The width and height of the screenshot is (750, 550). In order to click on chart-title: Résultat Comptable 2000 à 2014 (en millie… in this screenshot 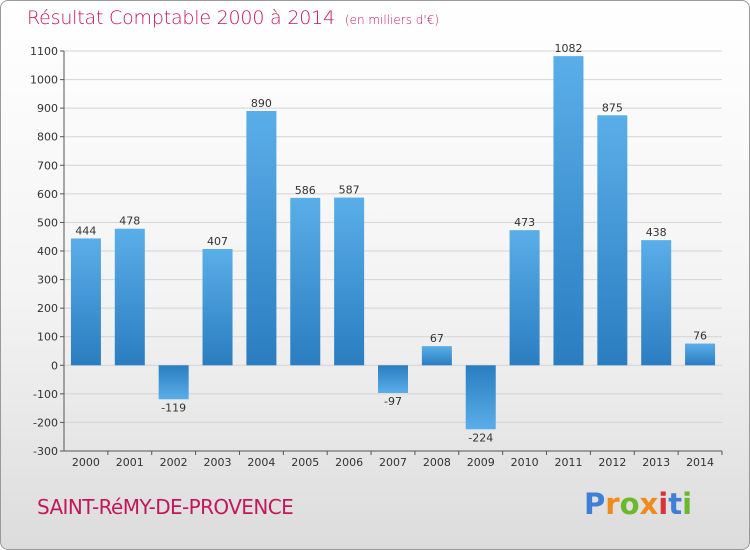, I will do `click(233, 18)`.